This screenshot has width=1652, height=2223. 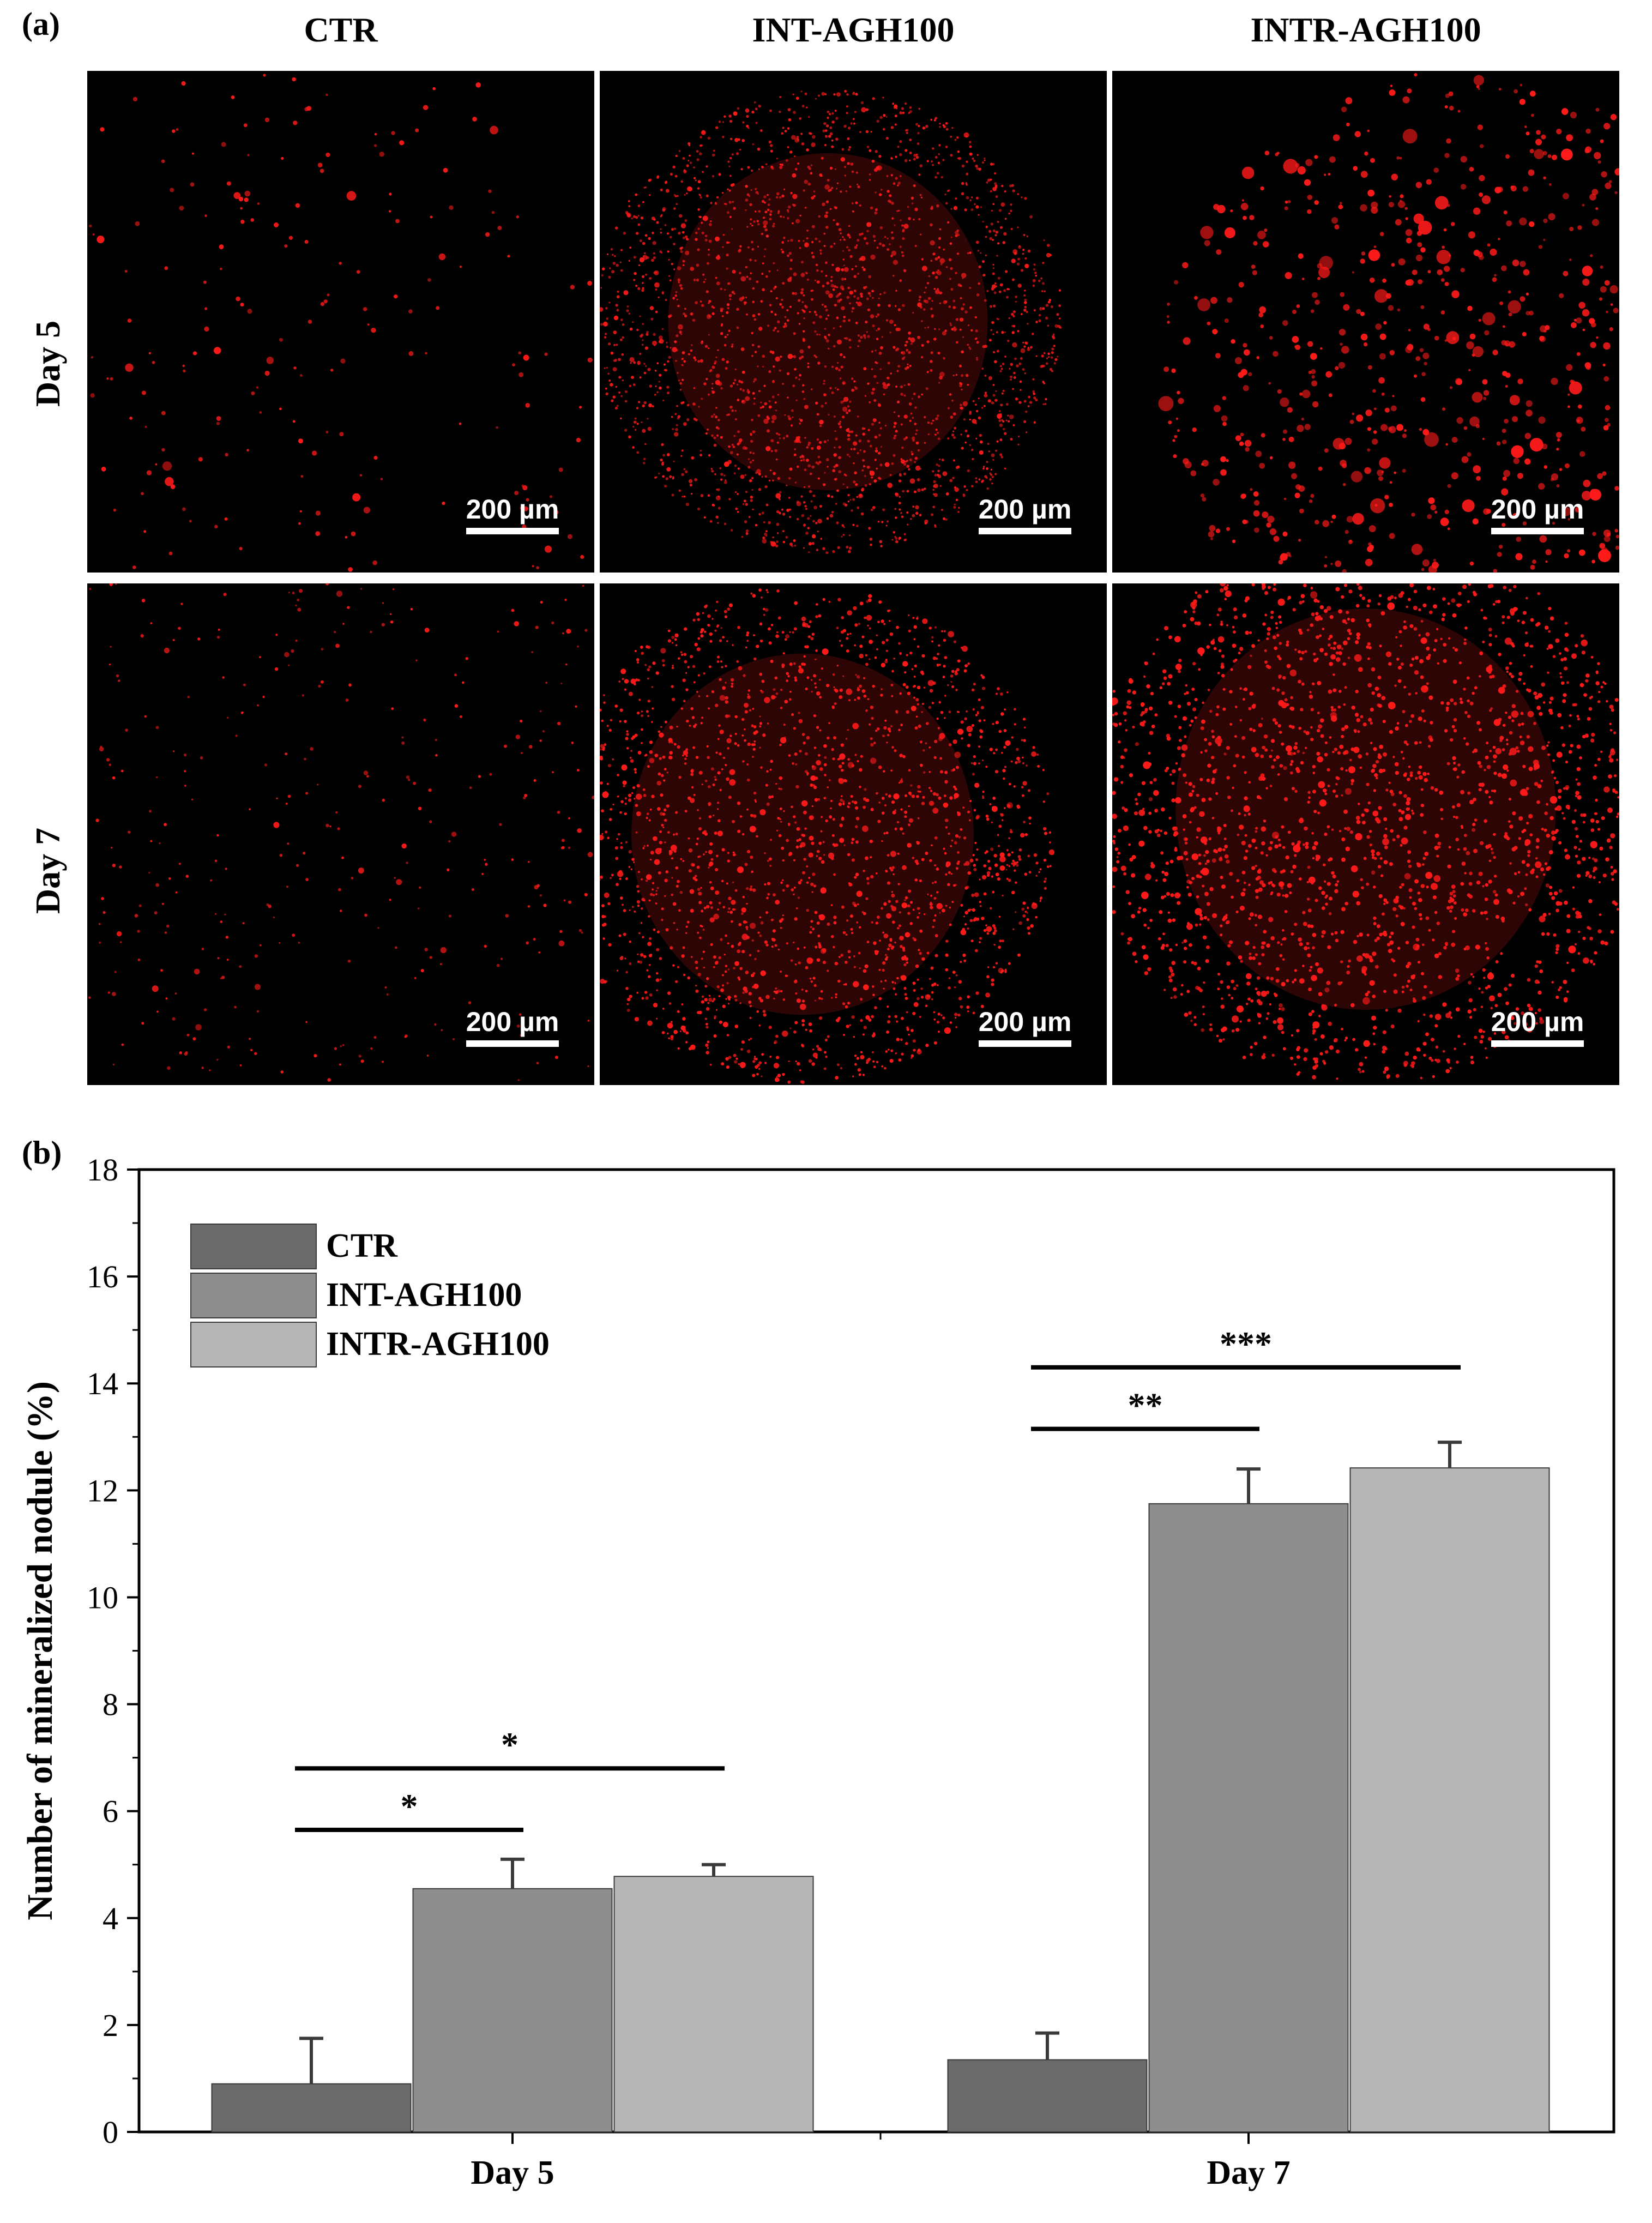 I want to click on micrograph-day-5-ctr: 200 µm, so click(x=340, y=322).